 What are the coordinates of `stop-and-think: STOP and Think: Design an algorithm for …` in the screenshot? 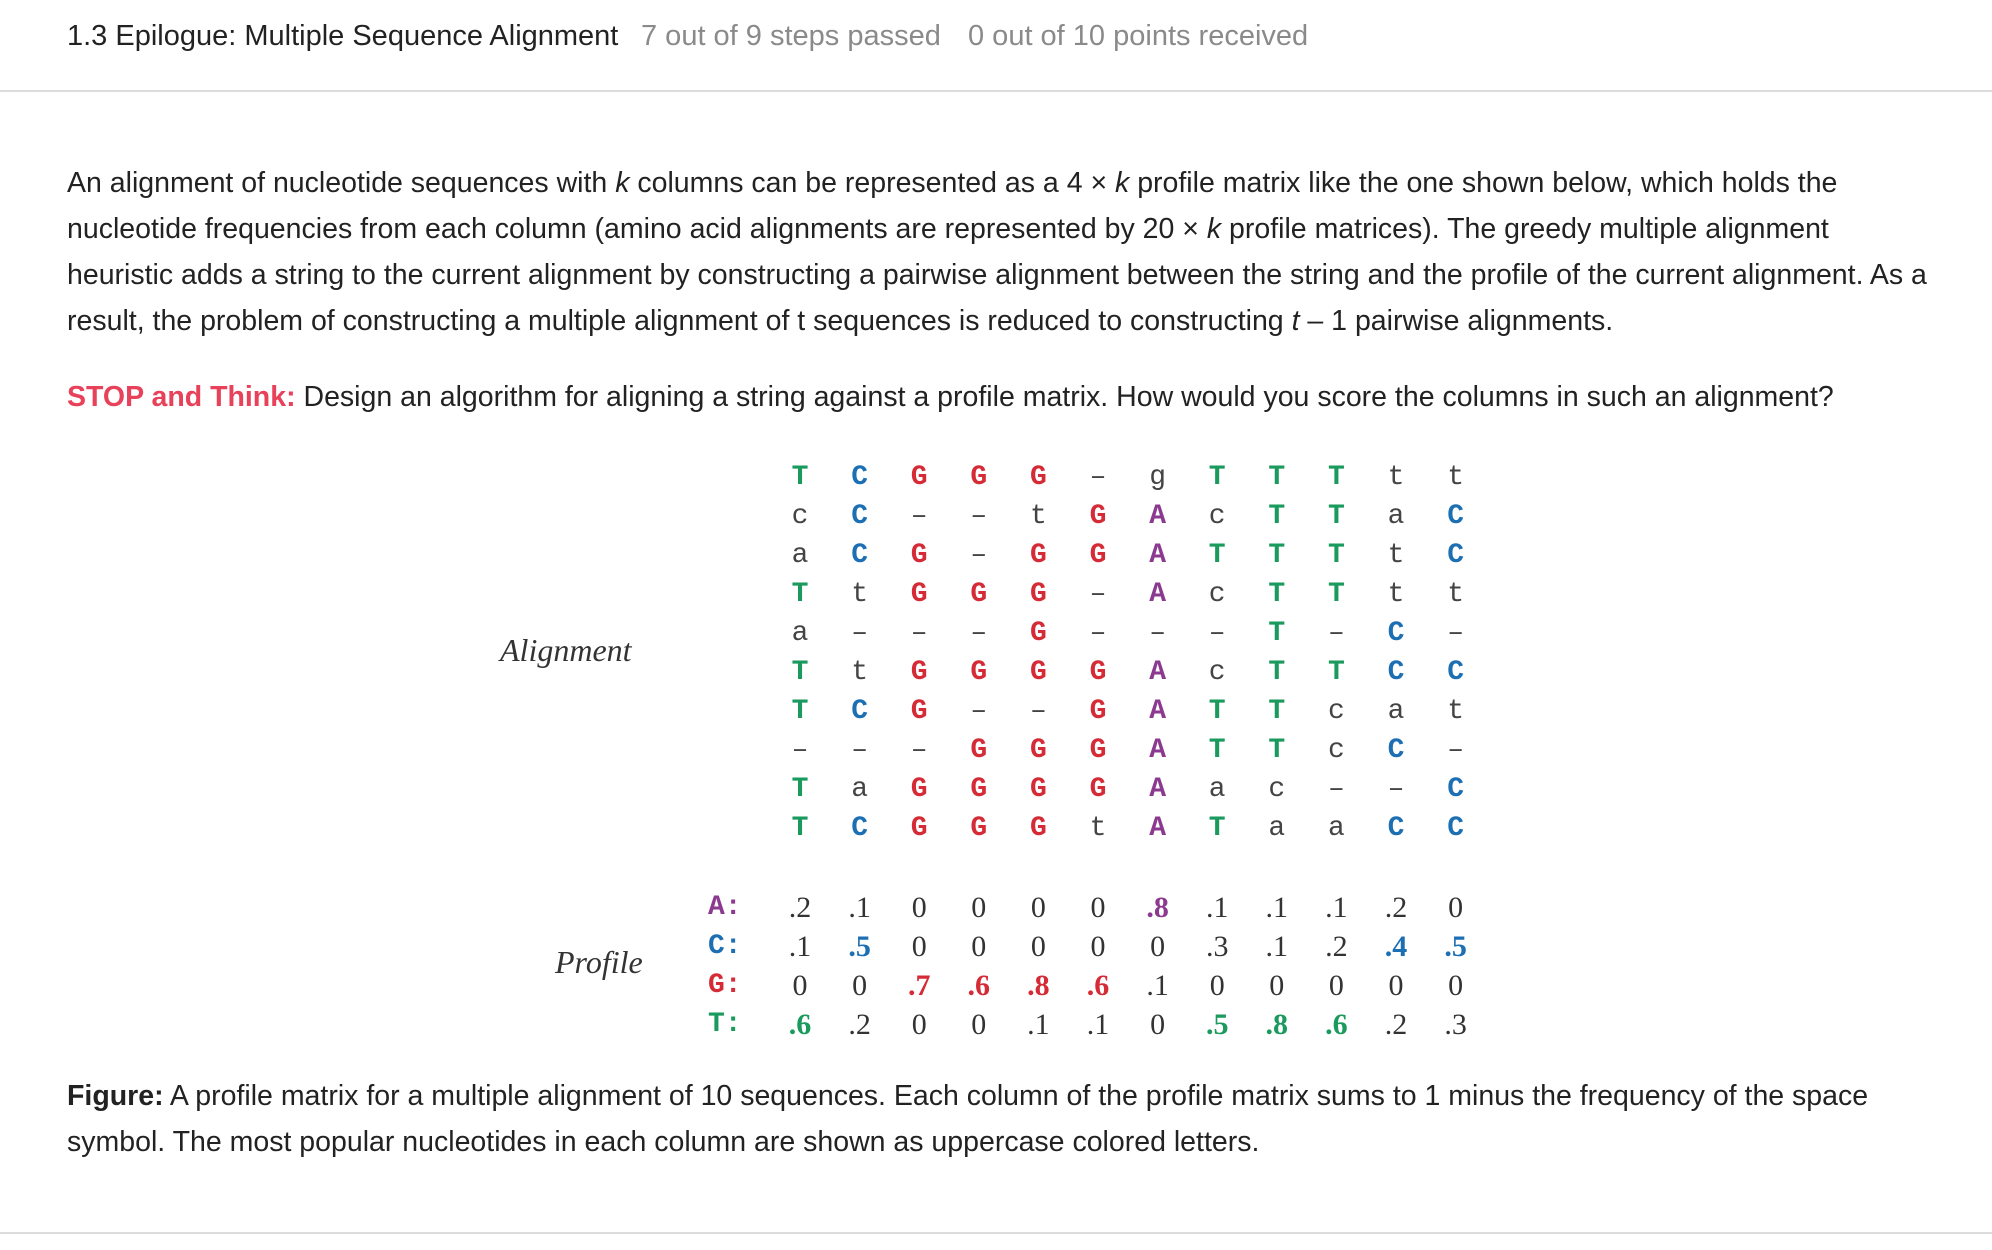 It's located at (1002, 397).